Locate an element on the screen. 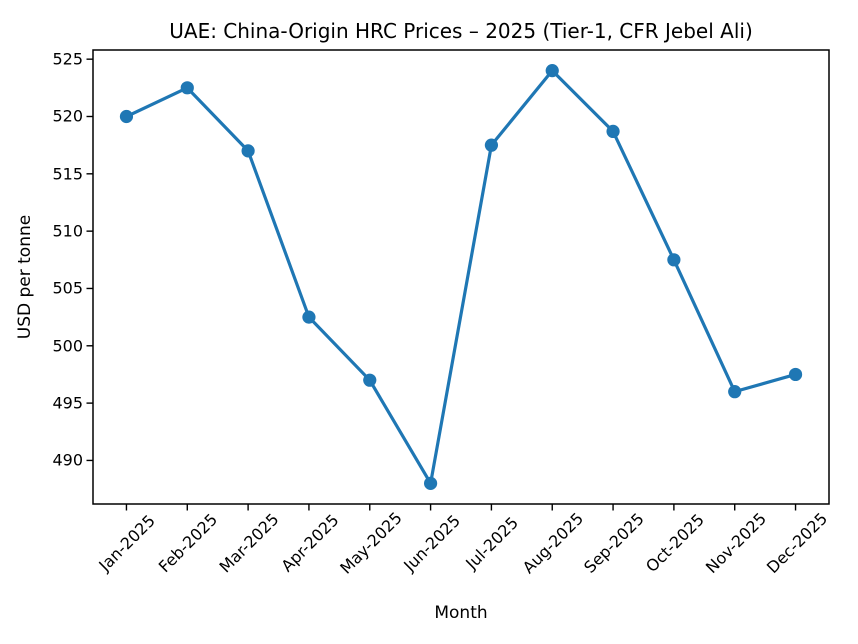 This screenshot has width=858, height=644. y-tick-label: 515 is located at coordinates (67, 174).